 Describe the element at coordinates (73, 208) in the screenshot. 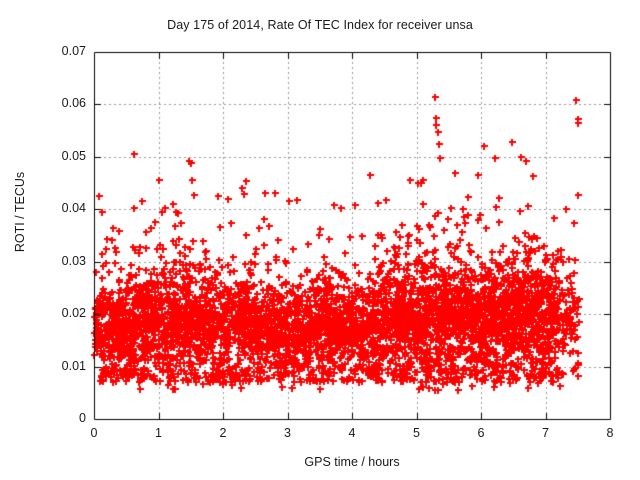

I see `y-tick-label: 0.04` at that location.